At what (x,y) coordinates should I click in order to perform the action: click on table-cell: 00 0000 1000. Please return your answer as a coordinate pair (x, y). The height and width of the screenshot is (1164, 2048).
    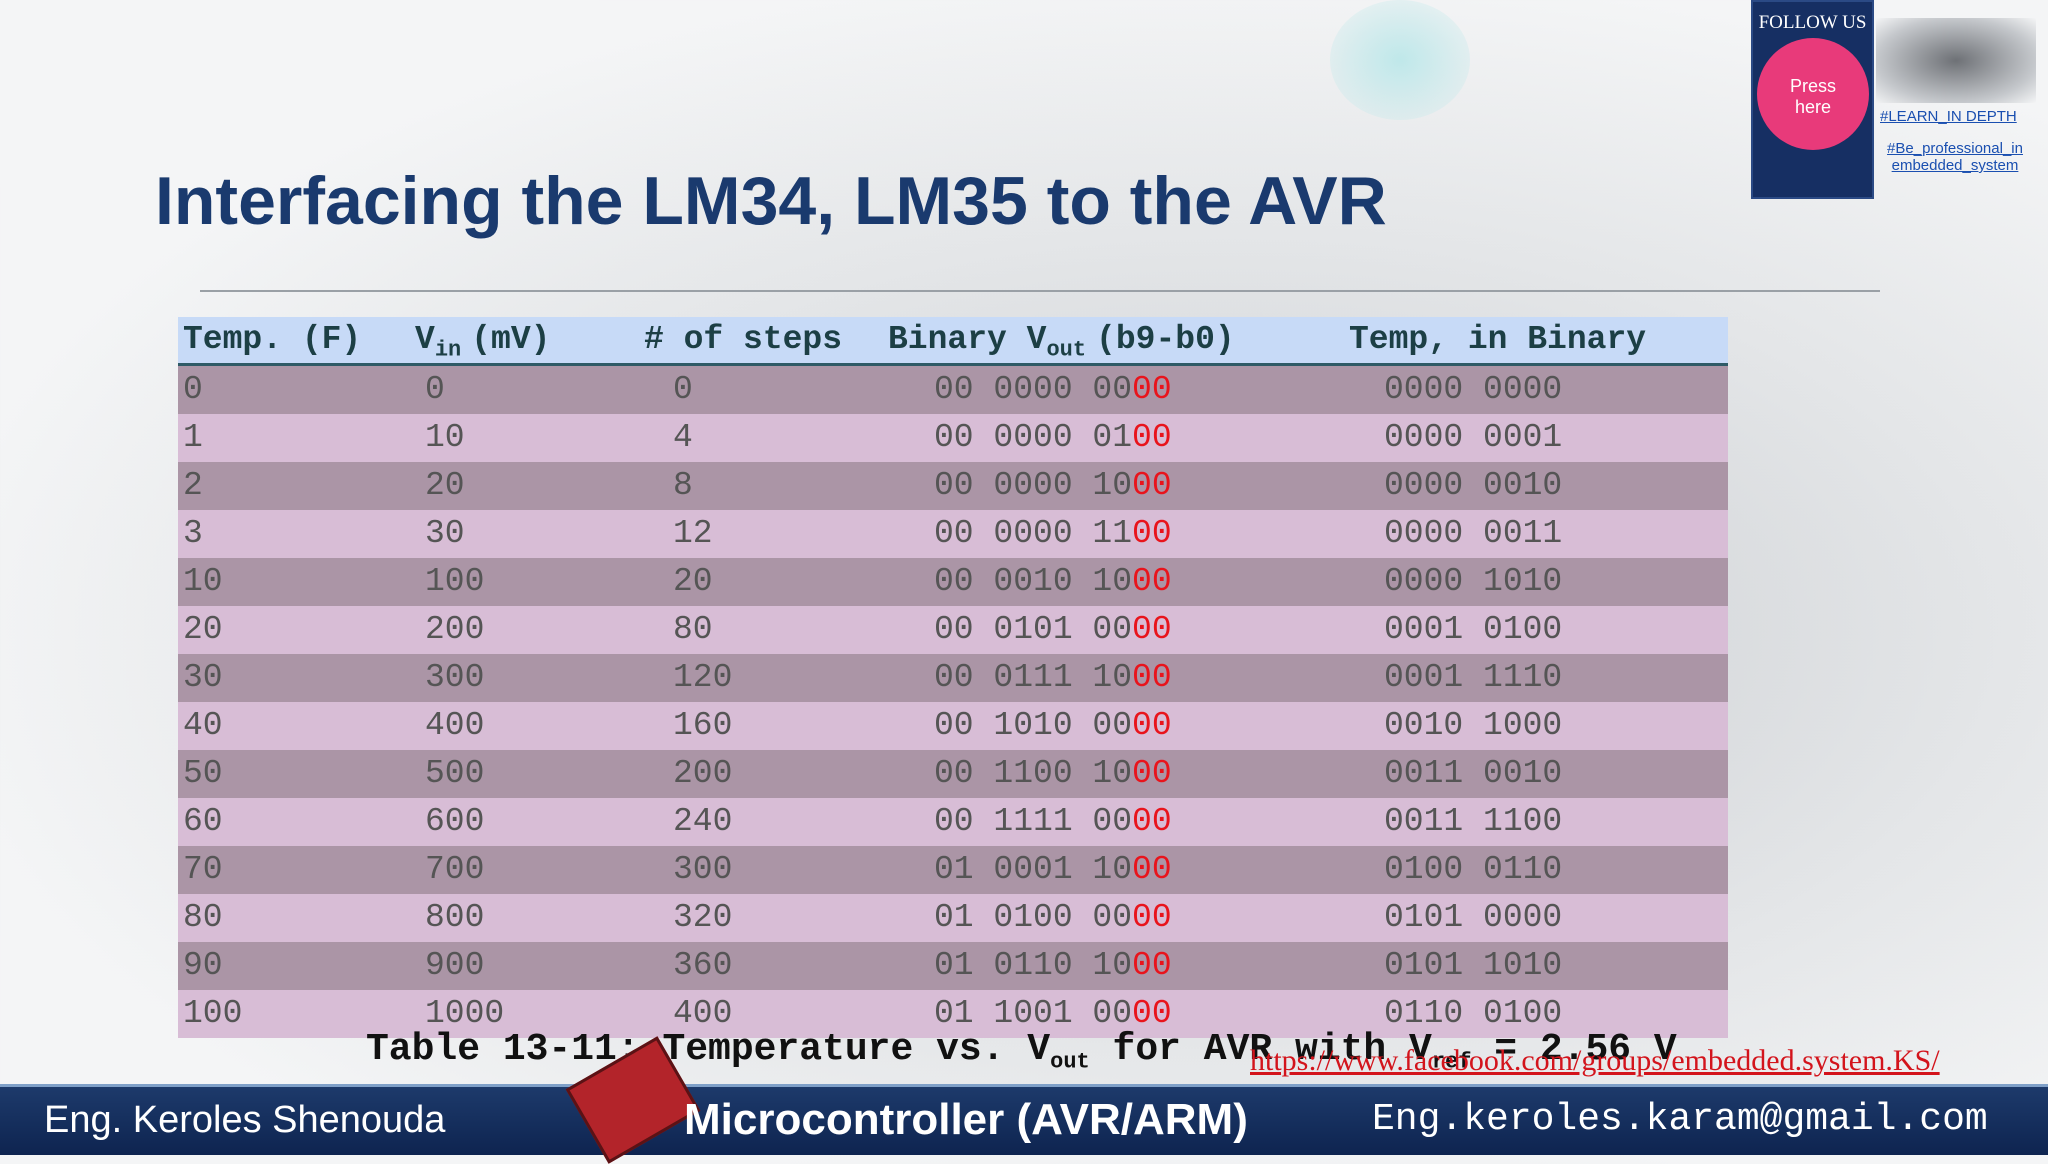
    Looking at the image, I should click on (1053, 486).